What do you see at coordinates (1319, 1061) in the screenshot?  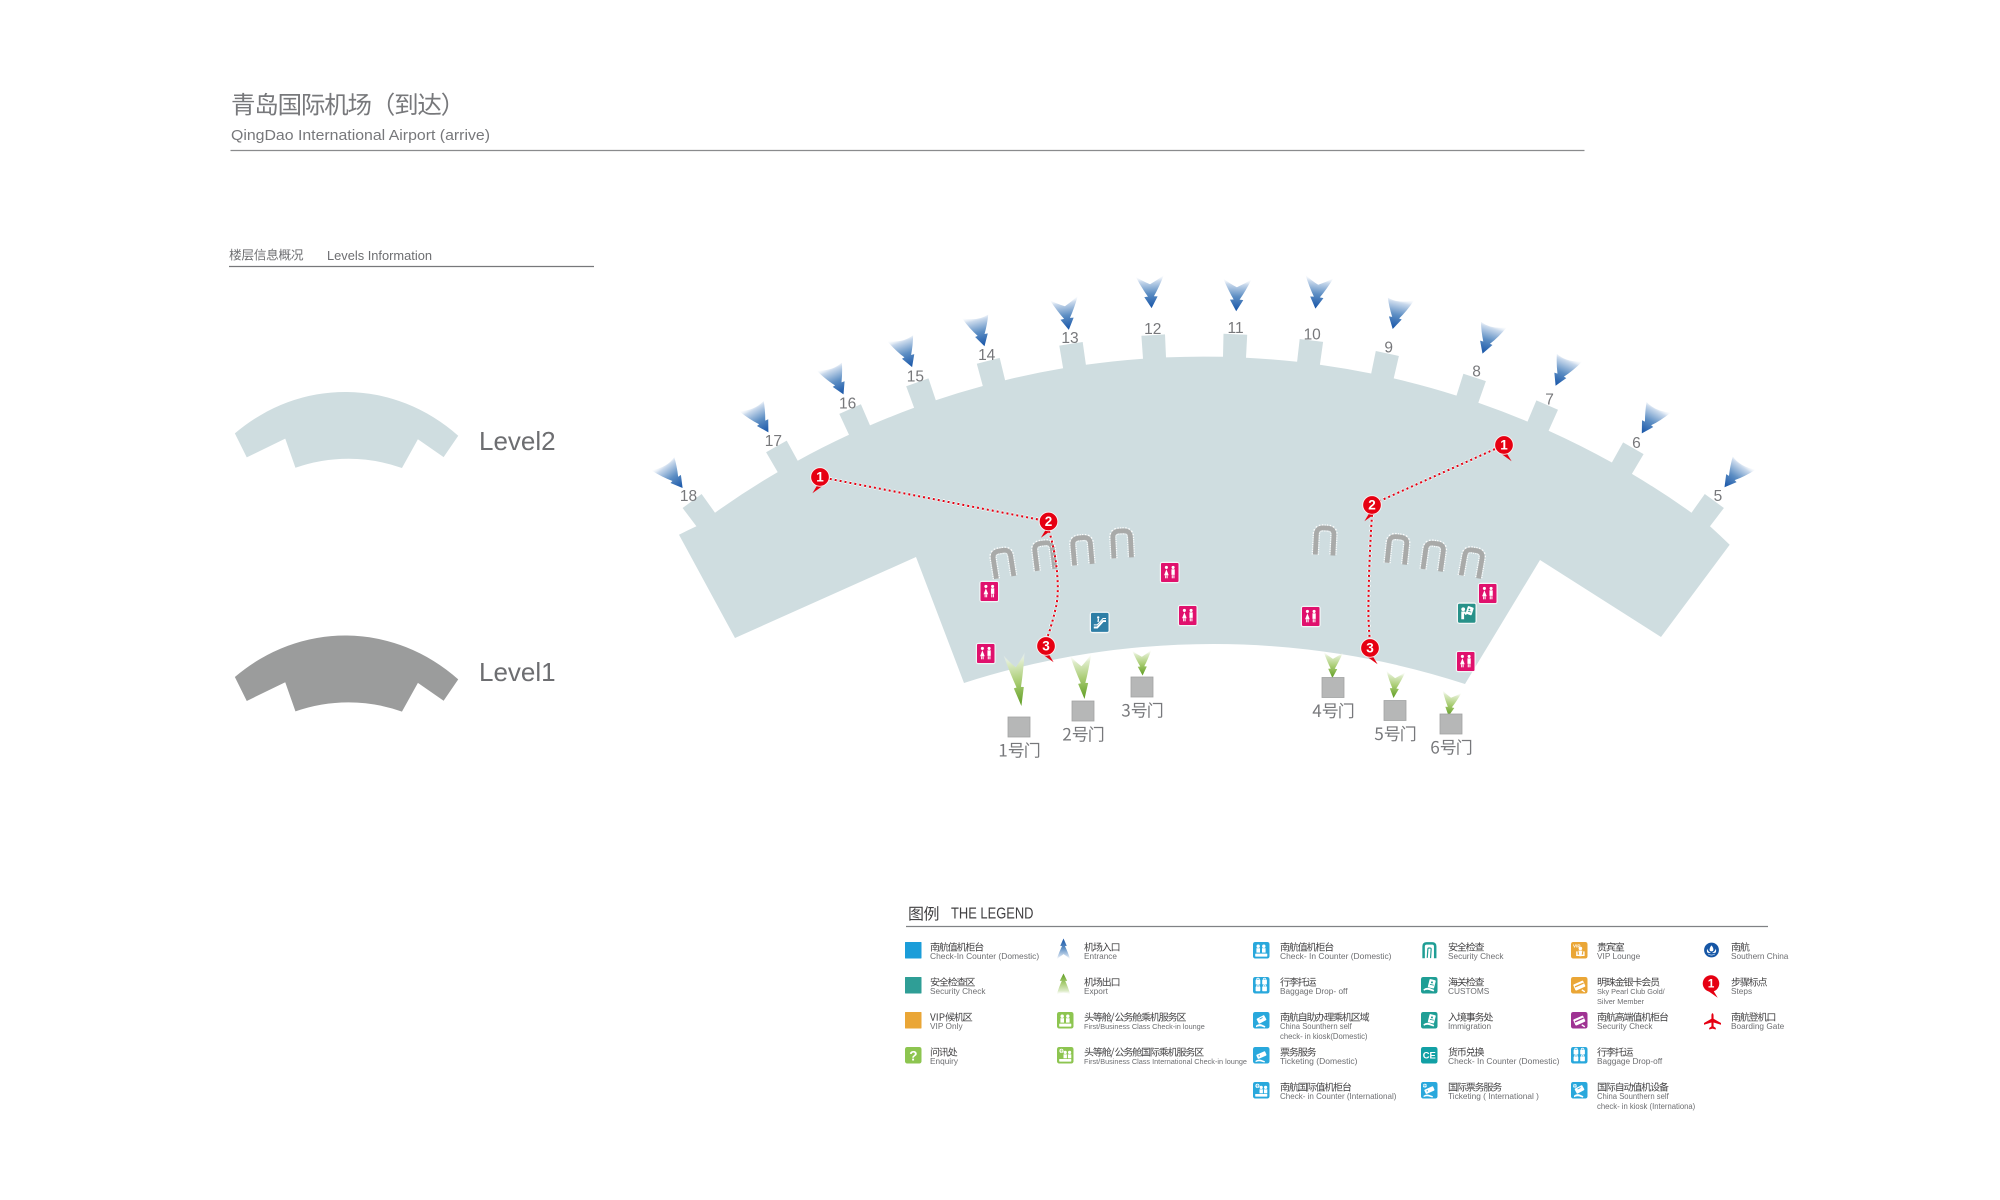 I see `svg-text: Ticketing (Domestic)` at bounding box center [1319, 1061].